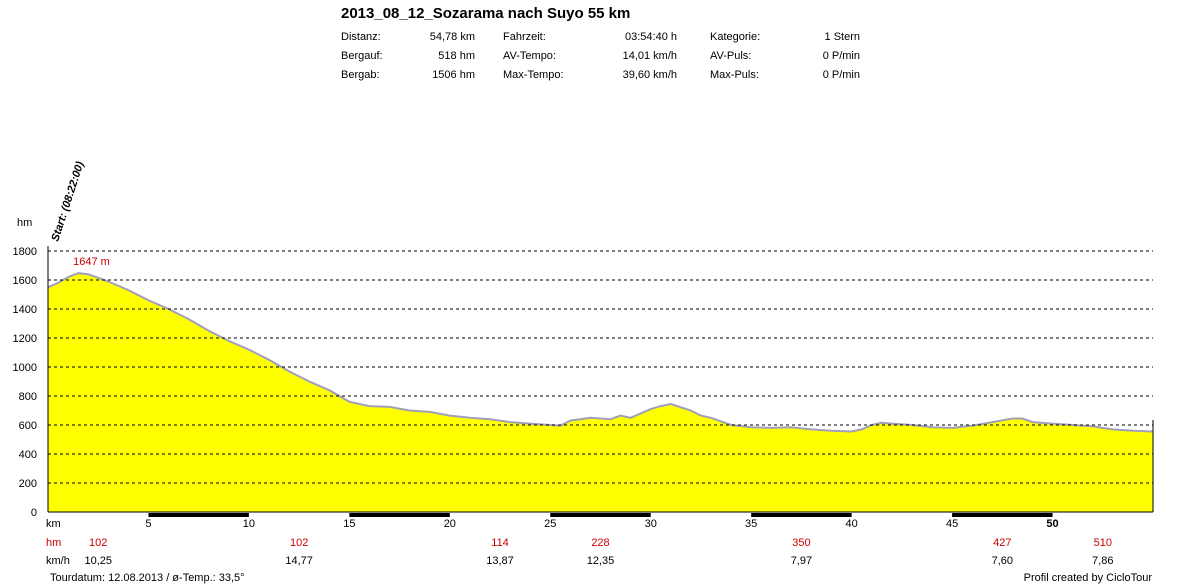 The image size is (1200, 588). Describe the element at coordinates (58, 561) in the screenshot. I see `row-label-kmh: km/h` at that location.